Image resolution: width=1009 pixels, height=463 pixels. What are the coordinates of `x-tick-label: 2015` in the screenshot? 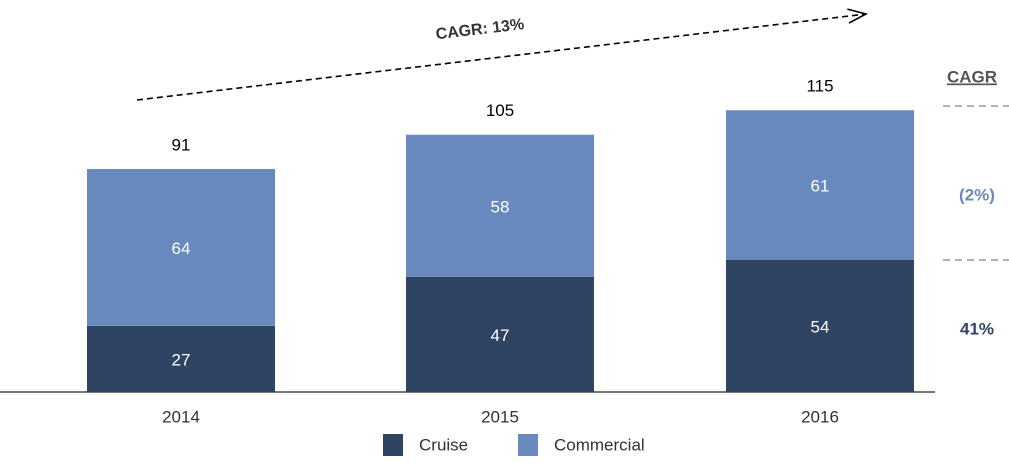 It's located at (500, 416).